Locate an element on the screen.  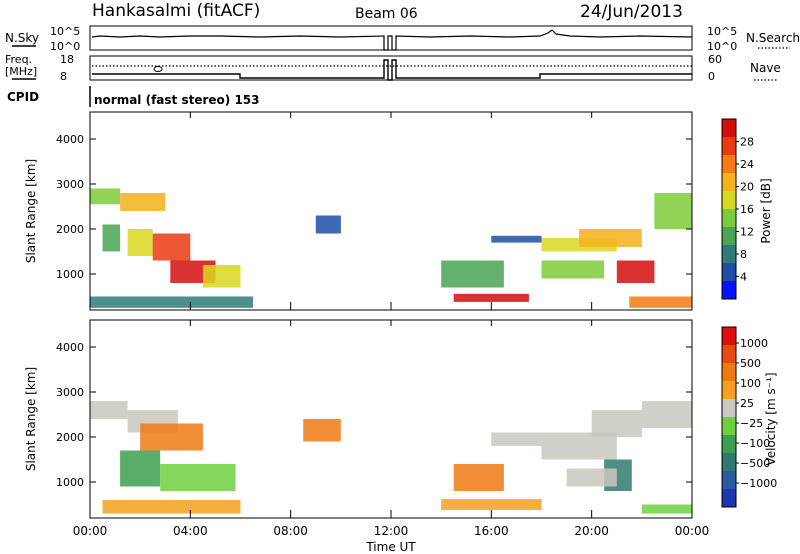
velocity-ylabel: Slant Range [km] is located at coordinates (31, 419).